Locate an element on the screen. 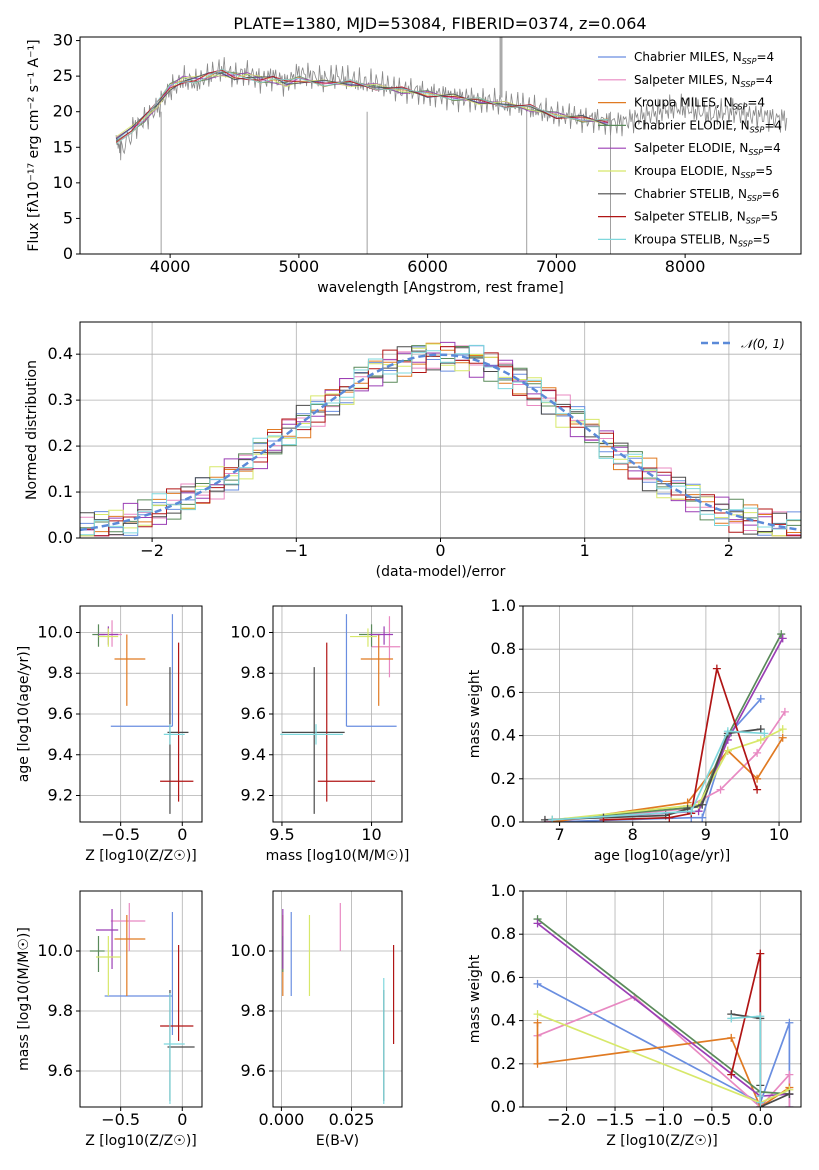 The height and width of the screenshot is (1170, 819). series-chabrier-elodie is located at coordinates (667, 726).